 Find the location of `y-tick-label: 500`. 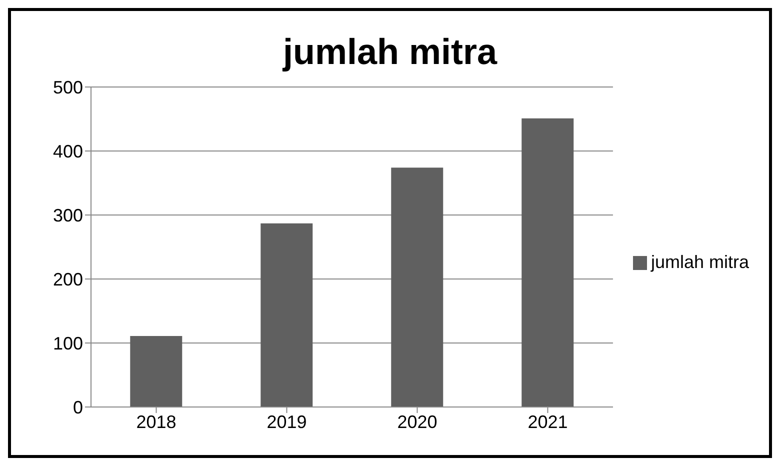

y-tick-label: 500 is located at coordinates (67, 87).